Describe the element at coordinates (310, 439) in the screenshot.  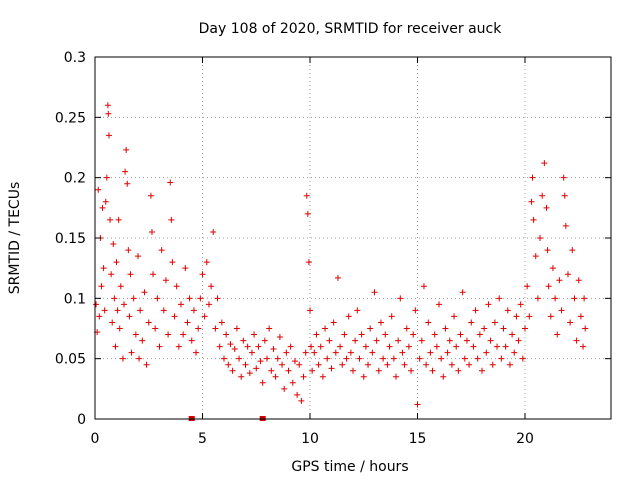
I see `x-tick-label: 10` at that location.